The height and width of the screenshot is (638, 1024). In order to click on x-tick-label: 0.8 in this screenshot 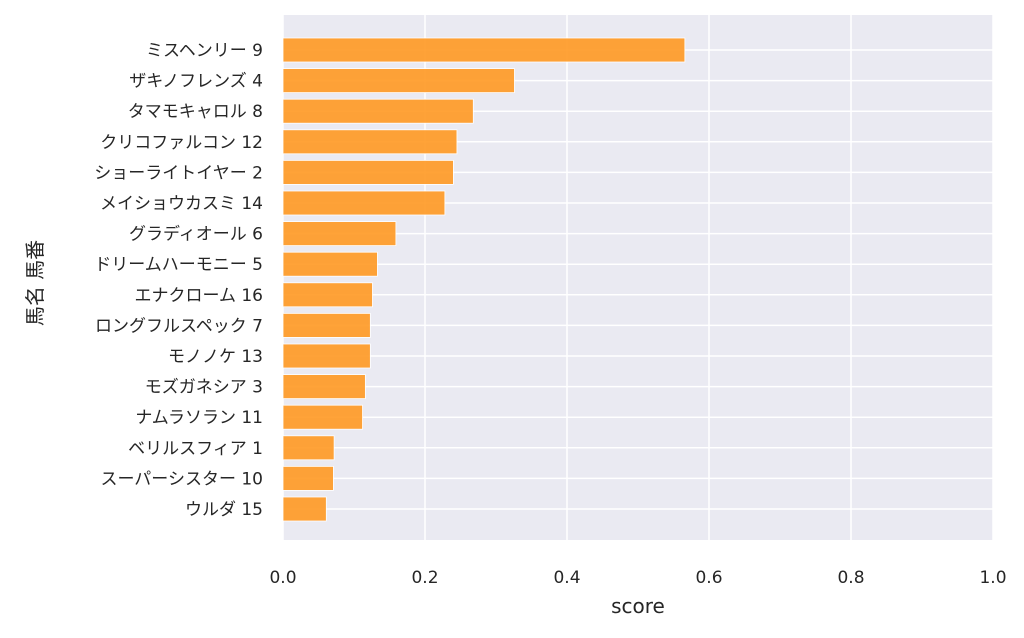, I will do `click(850, 578)`.